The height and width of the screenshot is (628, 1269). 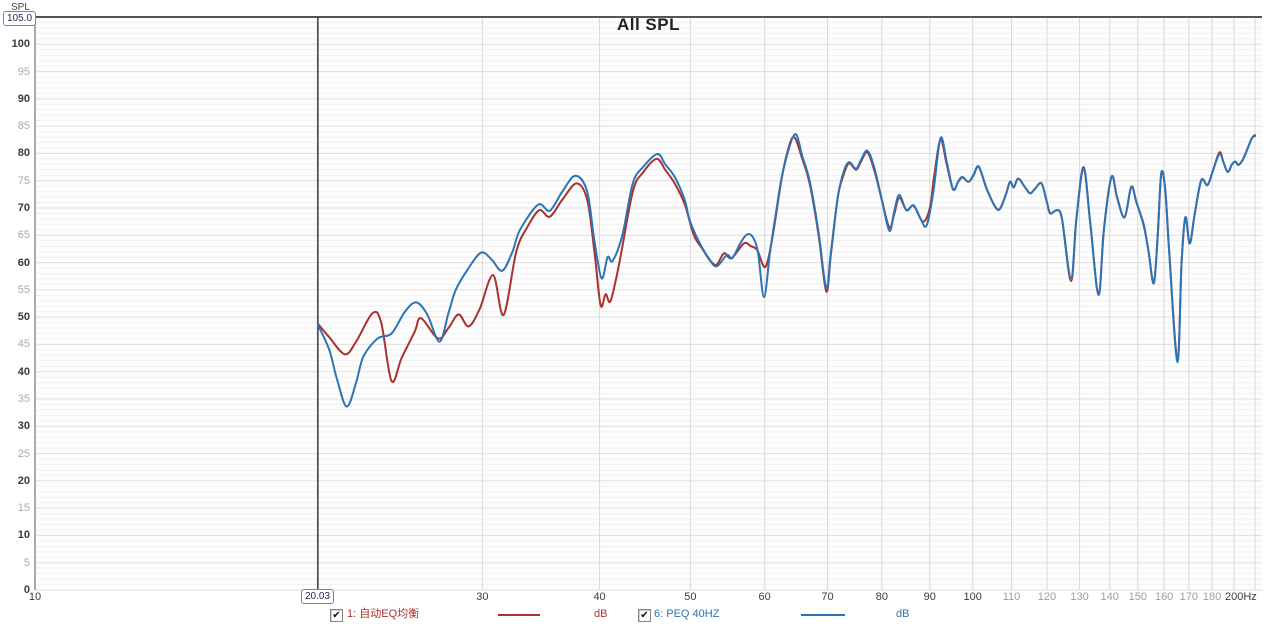 What do you see at coordinates (764, 597) in the screenshot?
I see `x-axis-tick: 60` at bounding box center [764, 597].